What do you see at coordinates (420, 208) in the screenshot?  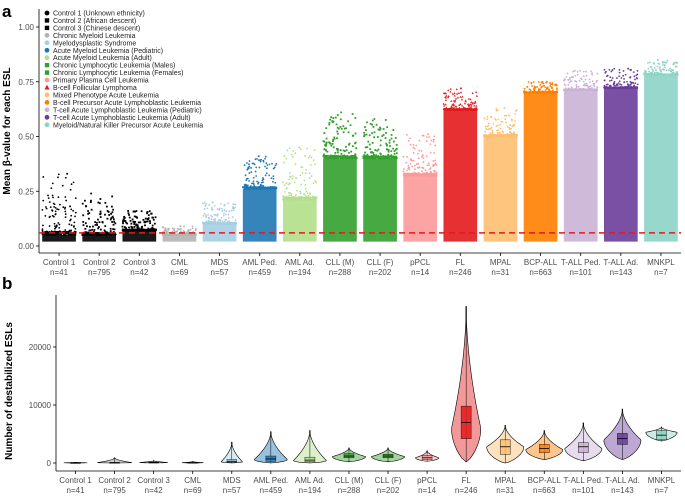 I see `scatter-dense-band` at bounding box center [420, 208].